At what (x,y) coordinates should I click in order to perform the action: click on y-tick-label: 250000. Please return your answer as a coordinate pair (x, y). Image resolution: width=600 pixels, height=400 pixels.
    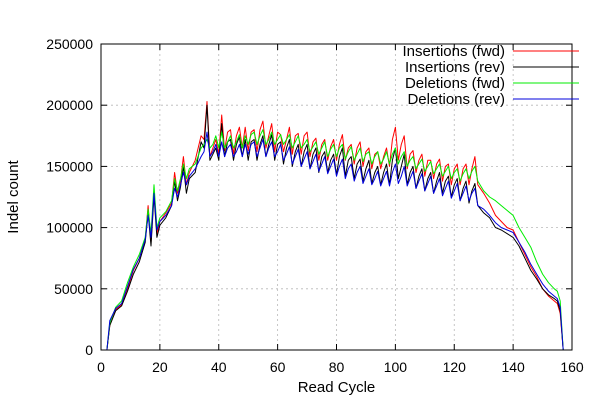
    Looking at the image, I should click on (69, 44).